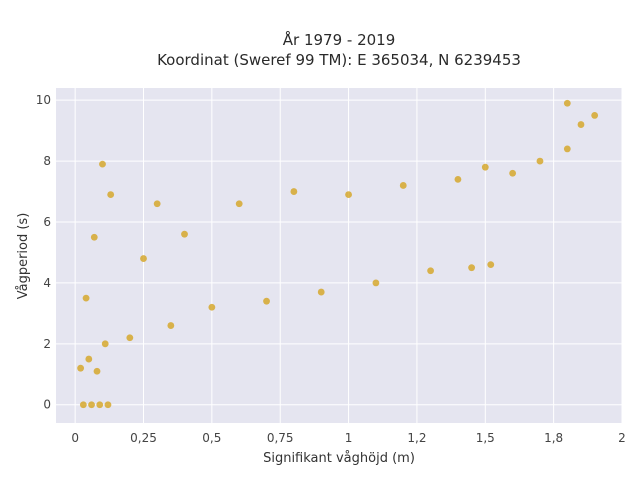 The image size is (640, 480). I want to click on y-axis-ticks: 0 2 4 6 8 10, so click(43, 252).